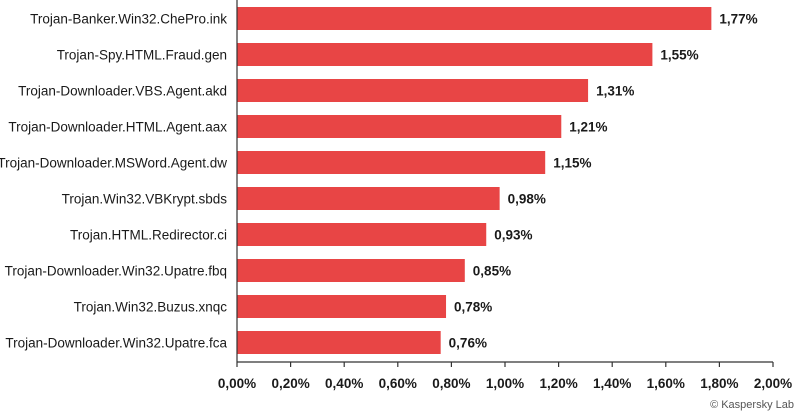  Describe the element at coordinates (505, 383) in the screenshot. I see `x-tick-label: 1,00%` at that location.